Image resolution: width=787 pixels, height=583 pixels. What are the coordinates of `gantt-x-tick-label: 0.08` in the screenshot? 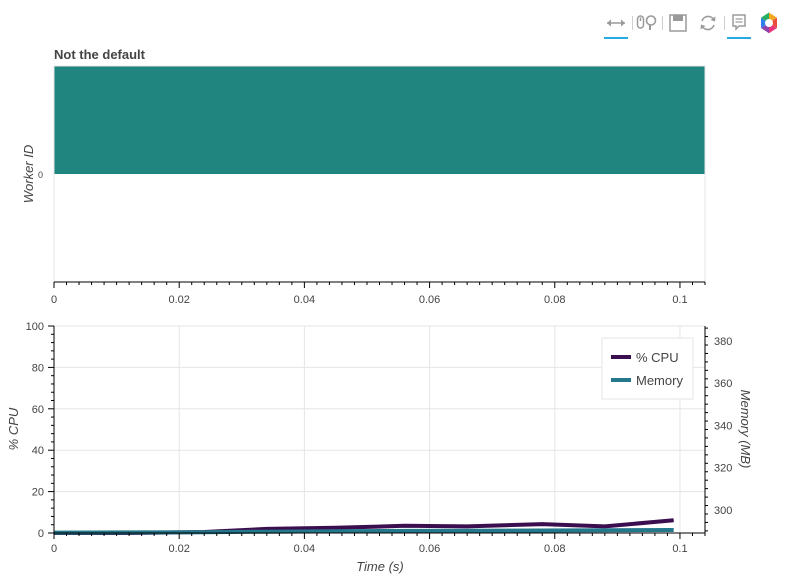 It's located at (554, 300).